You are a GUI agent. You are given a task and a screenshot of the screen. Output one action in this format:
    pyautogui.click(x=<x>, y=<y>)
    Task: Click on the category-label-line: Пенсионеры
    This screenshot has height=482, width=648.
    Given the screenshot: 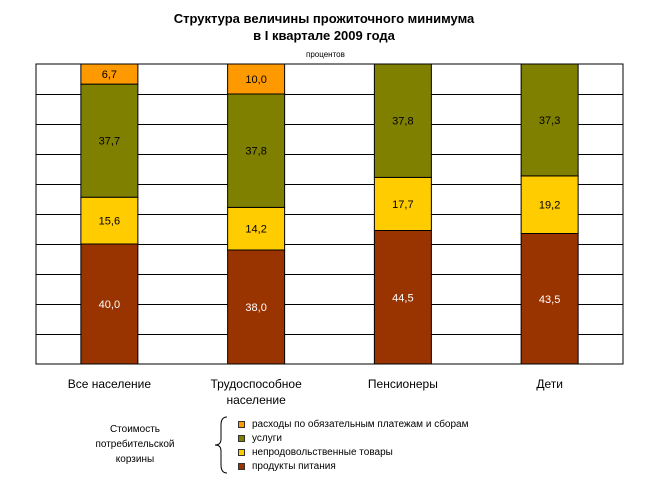 What is the action you would take?
    pyautogui.click(x=402, y=384)
    